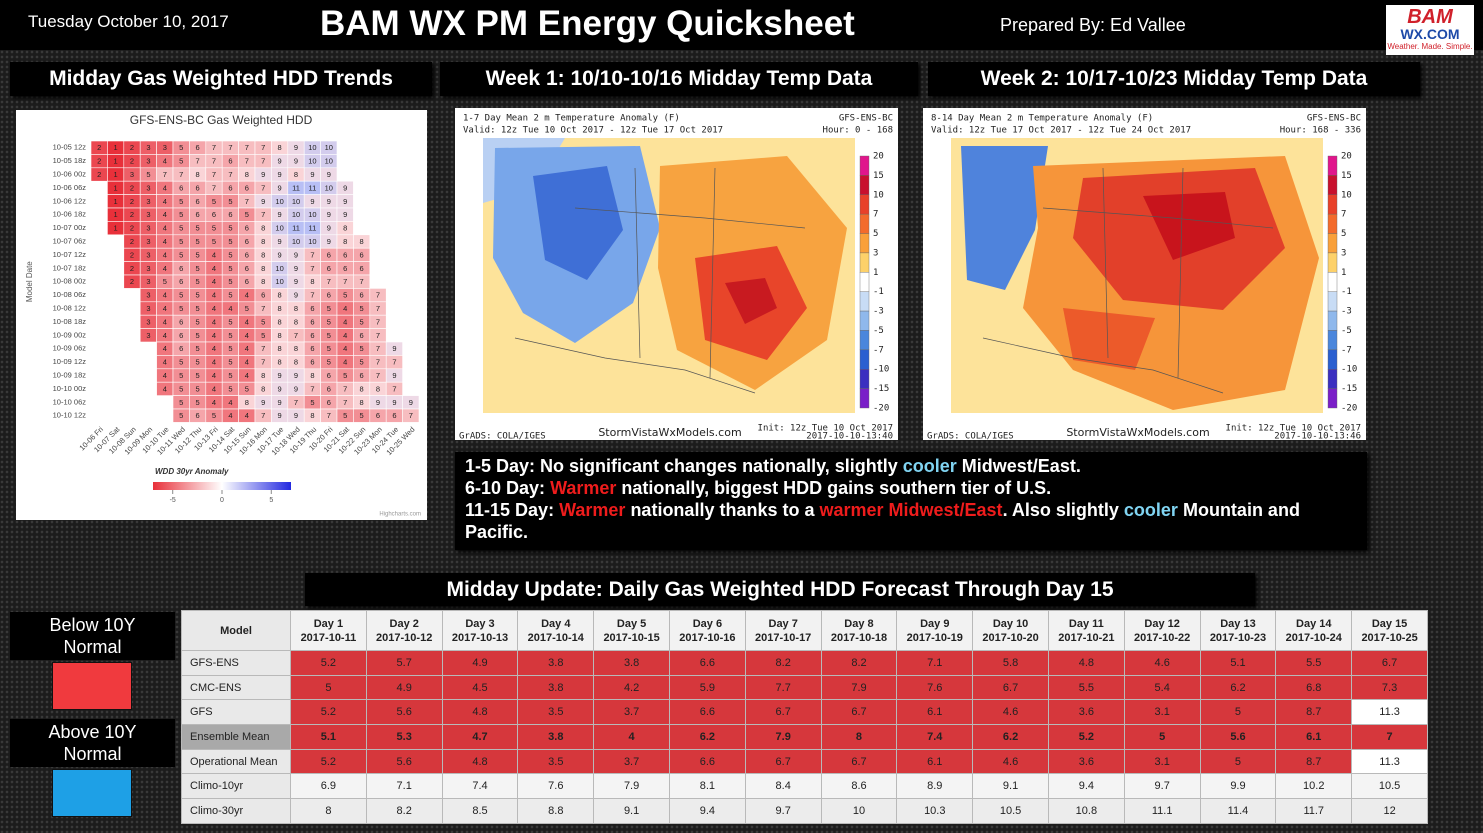 This screenshot has height=833, width=1483. Describe the element at coordinates (328, 811) in the screenshot. I see `table-cell: 8` at that location.